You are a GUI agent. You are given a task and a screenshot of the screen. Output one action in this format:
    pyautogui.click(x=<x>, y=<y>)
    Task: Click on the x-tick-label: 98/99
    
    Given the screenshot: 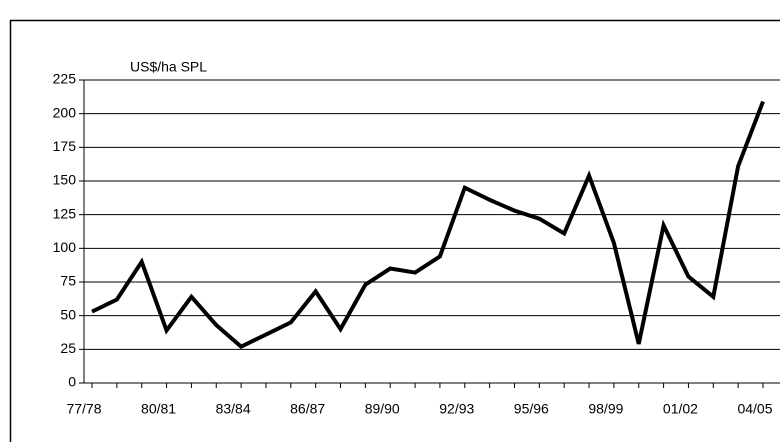 What is the action you would take?
    pyautogui.click(x=605, y=409)
    